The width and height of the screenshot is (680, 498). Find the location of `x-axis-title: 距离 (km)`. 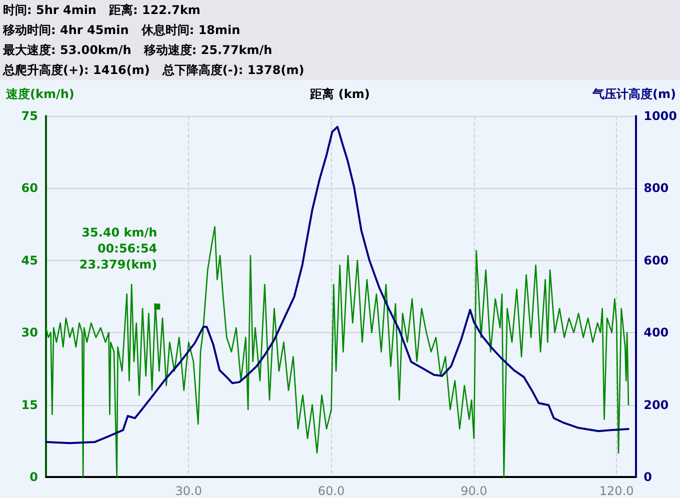

x-axis-title: 距离 (km) is located at coordinates (340, 94).